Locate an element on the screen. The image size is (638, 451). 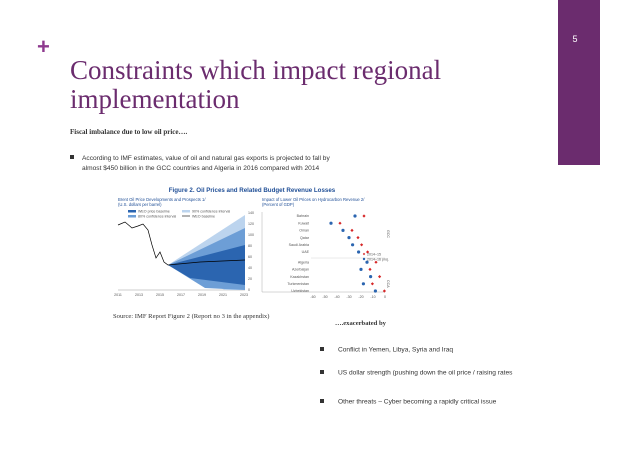
x-tick-label: 2015 is located at coordinates (160, 295).